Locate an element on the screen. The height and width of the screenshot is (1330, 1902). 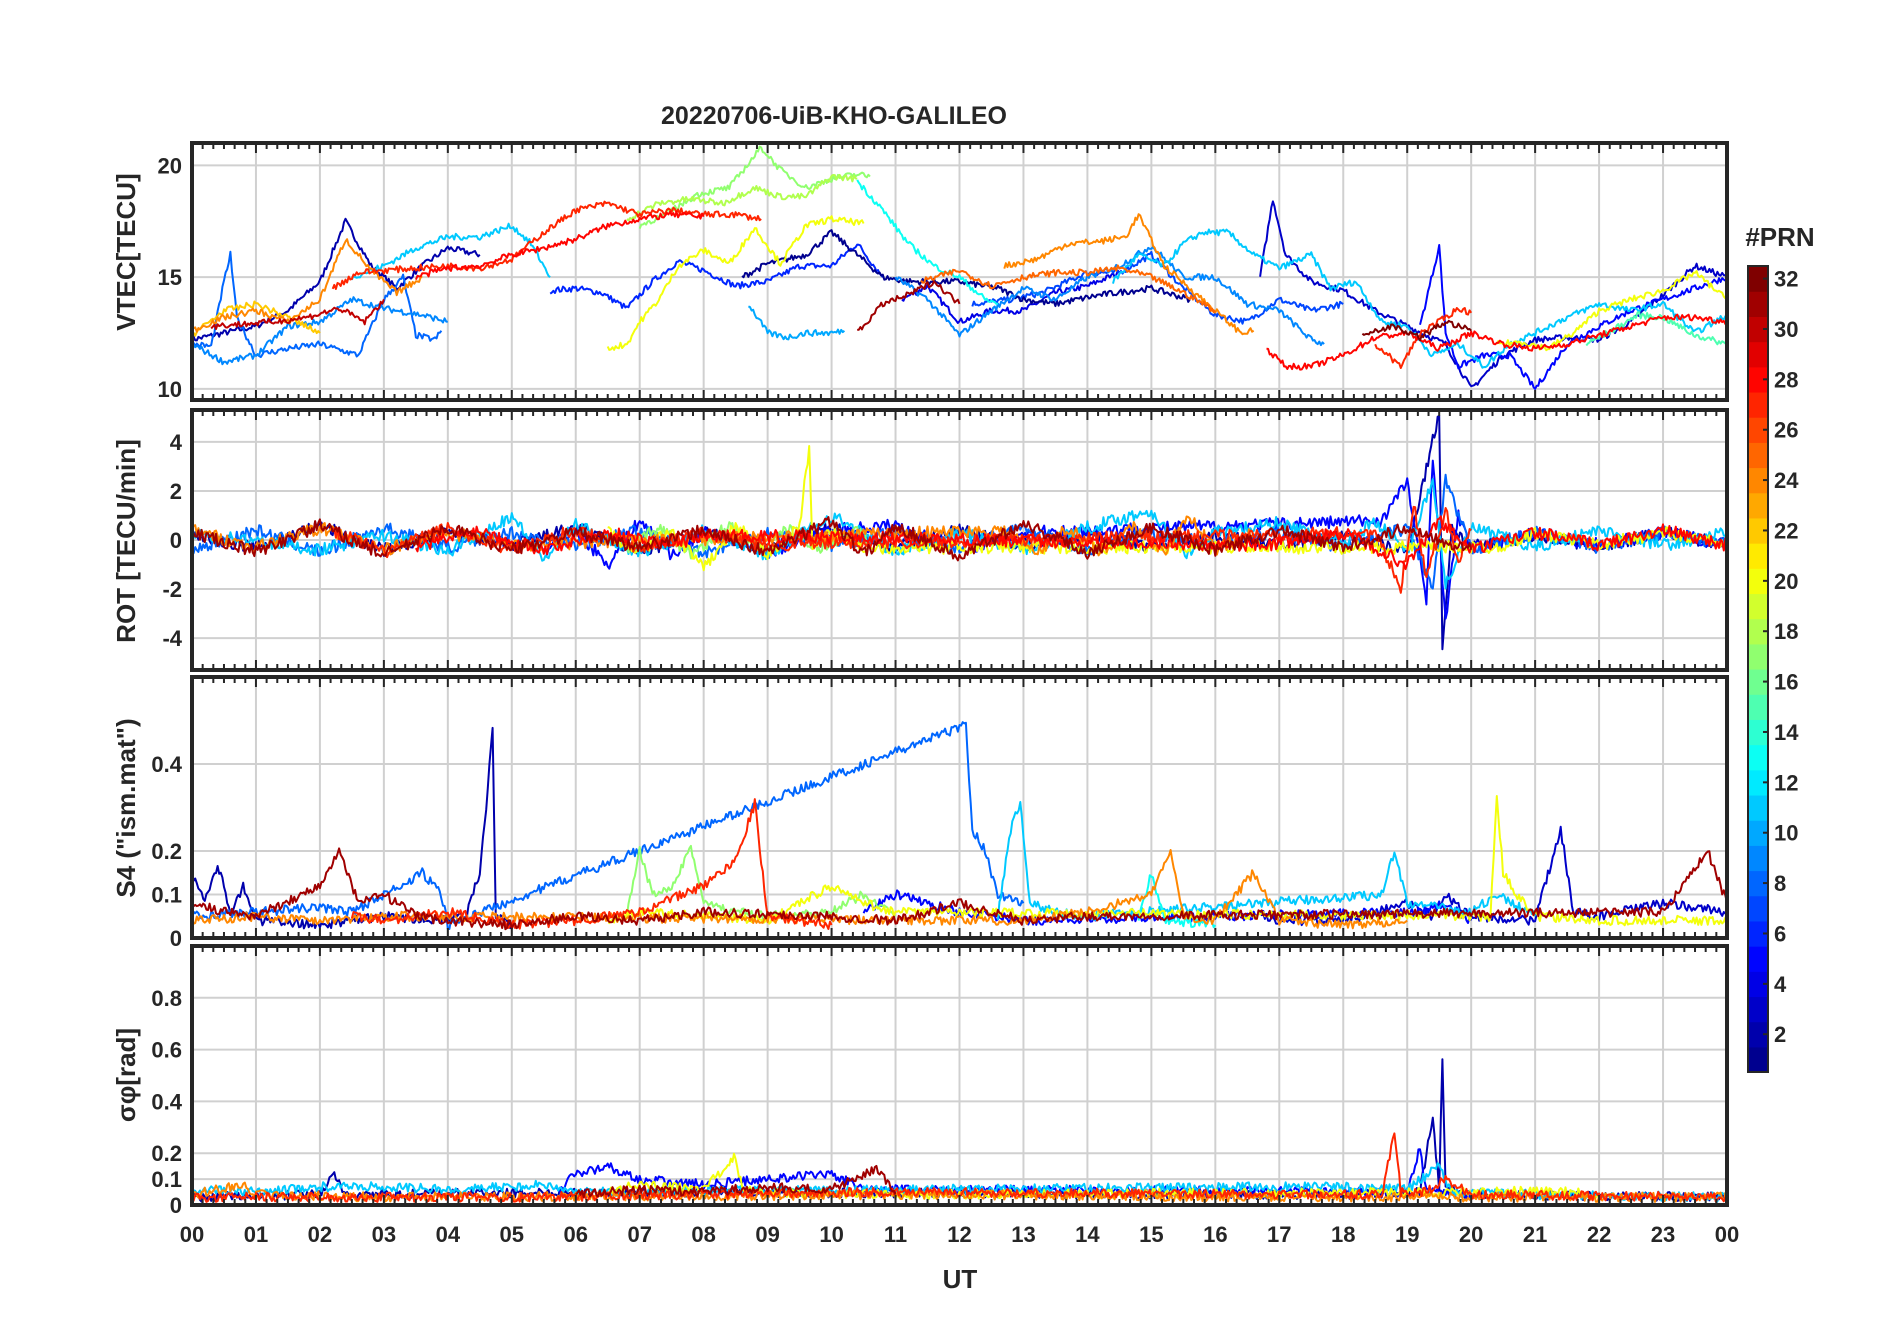
x-tick-label: 17 is located at coordinates (1279, 1234).